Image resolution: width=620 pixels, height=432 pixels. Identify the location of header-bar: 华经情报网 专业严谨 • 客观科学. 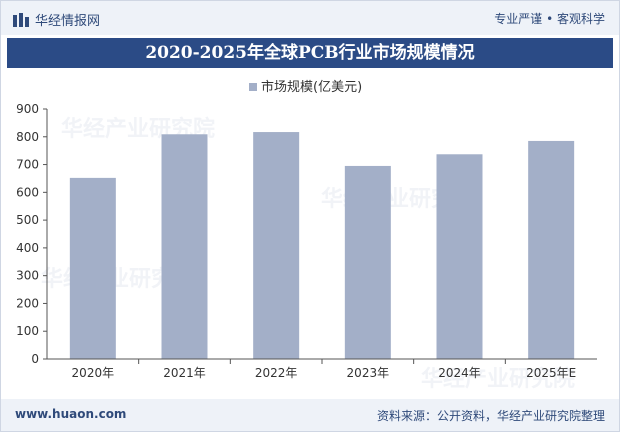
(310, 18).